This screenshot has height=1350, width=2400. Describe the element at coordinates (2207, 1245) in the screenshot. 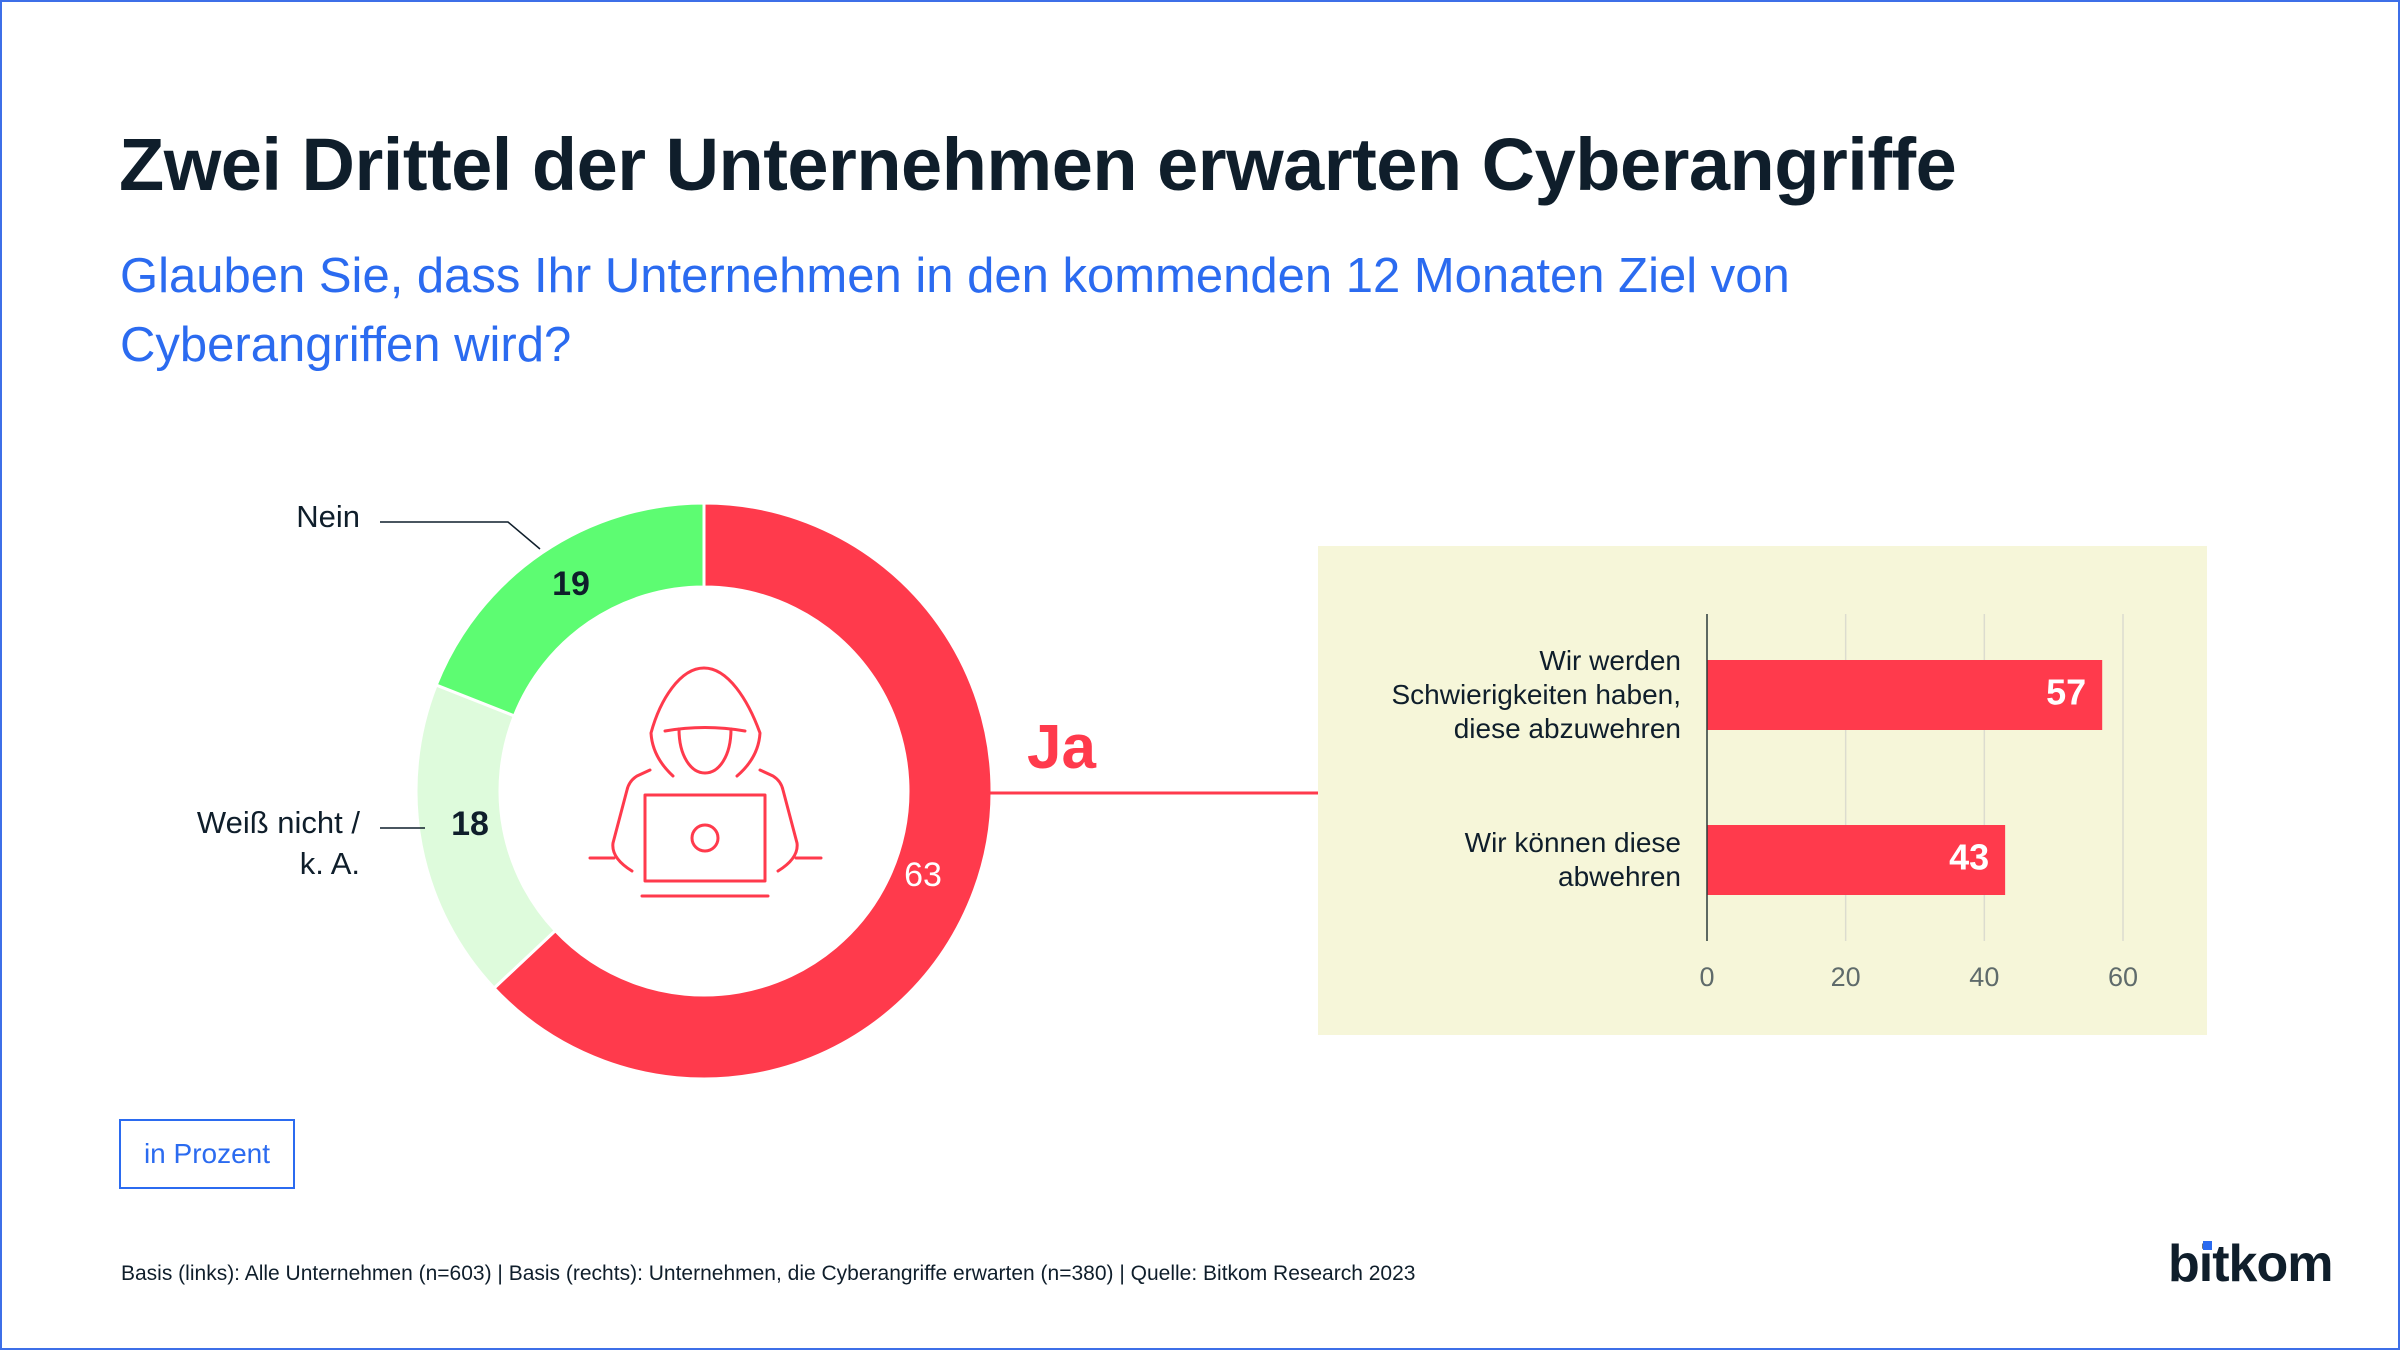

I see `logo-dot` at that location.